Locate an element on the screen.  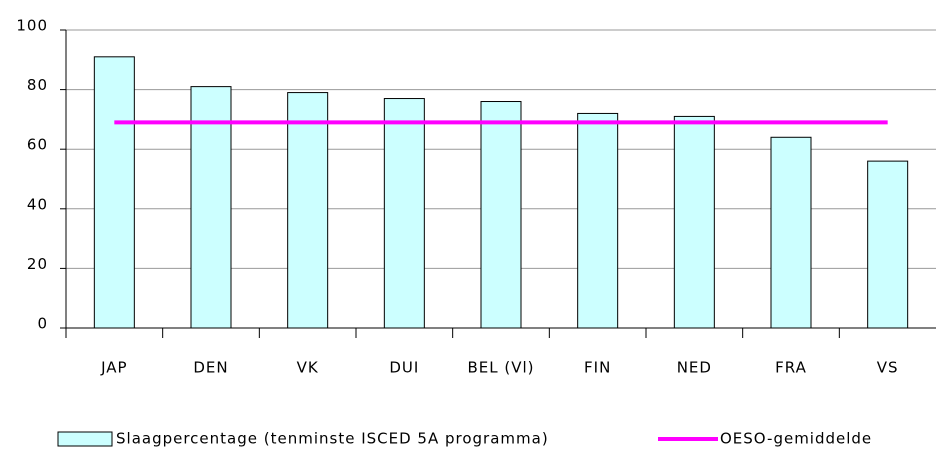
x-tick-label: DUI is located at coordinates (404, 368).